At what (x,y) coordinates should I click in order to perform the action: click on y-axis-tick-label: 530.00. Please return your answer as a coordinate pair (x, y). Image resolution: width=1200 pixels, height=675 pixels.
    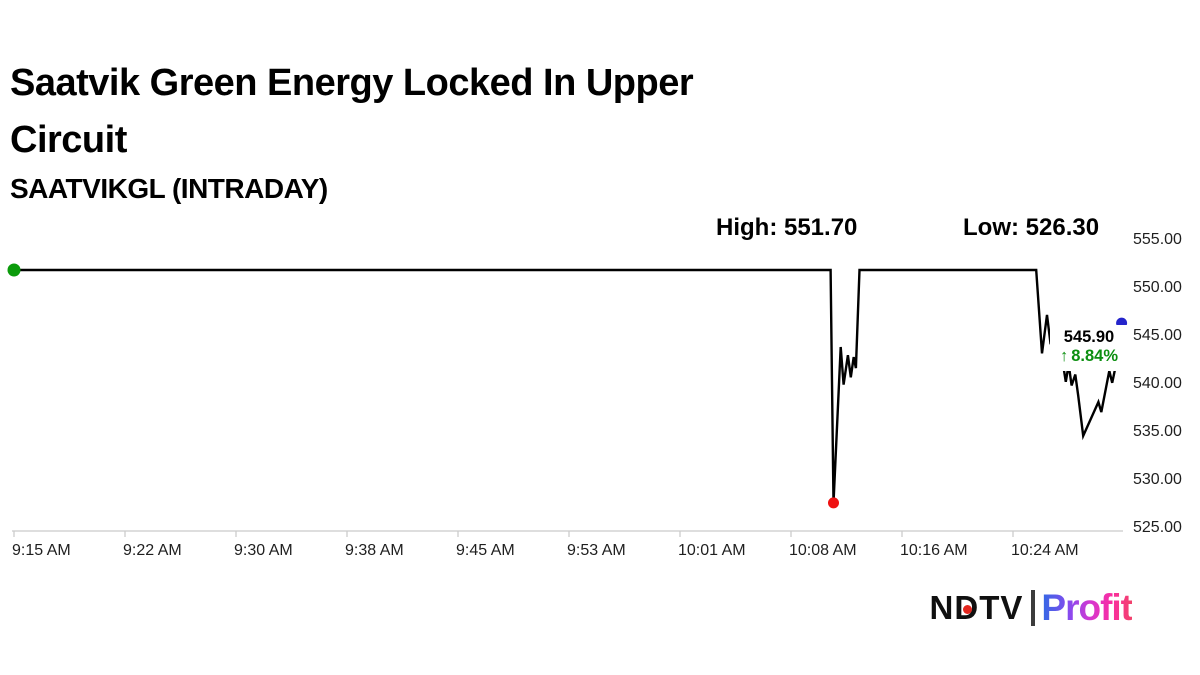
    Looking at the image, I should click on (1157, 479).